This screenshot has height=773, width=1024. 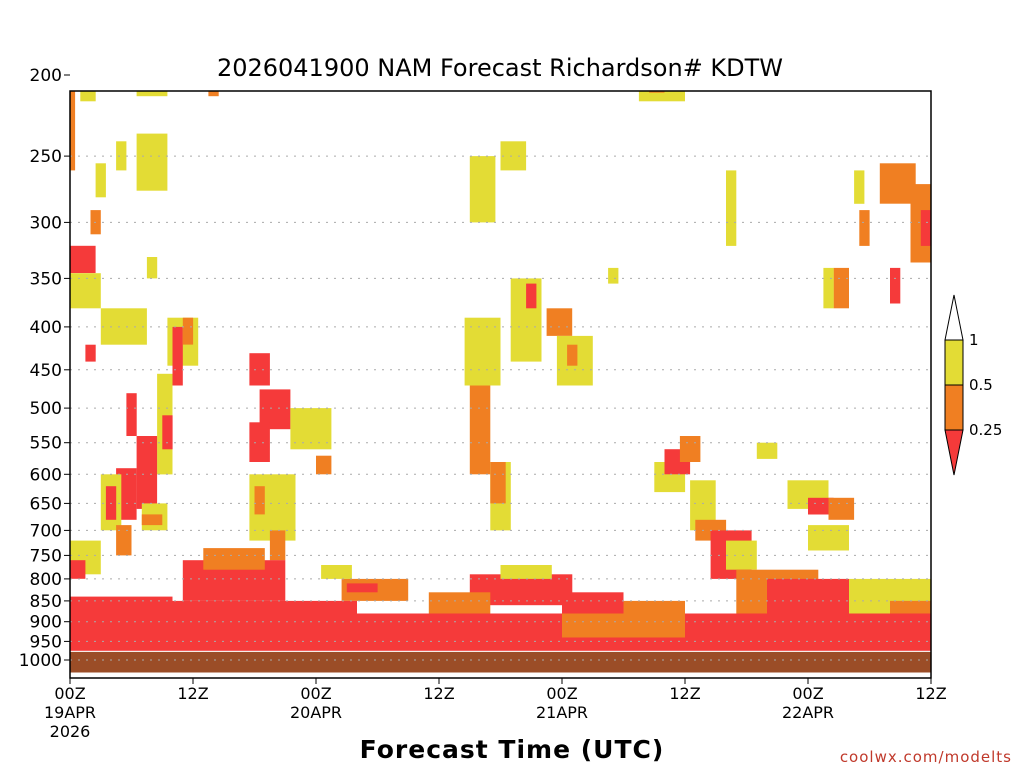 What do you see at coordinates (316, 712) in the screenshot?
I see `x-tick-label: 20APR` at bounding box center [316, 712].